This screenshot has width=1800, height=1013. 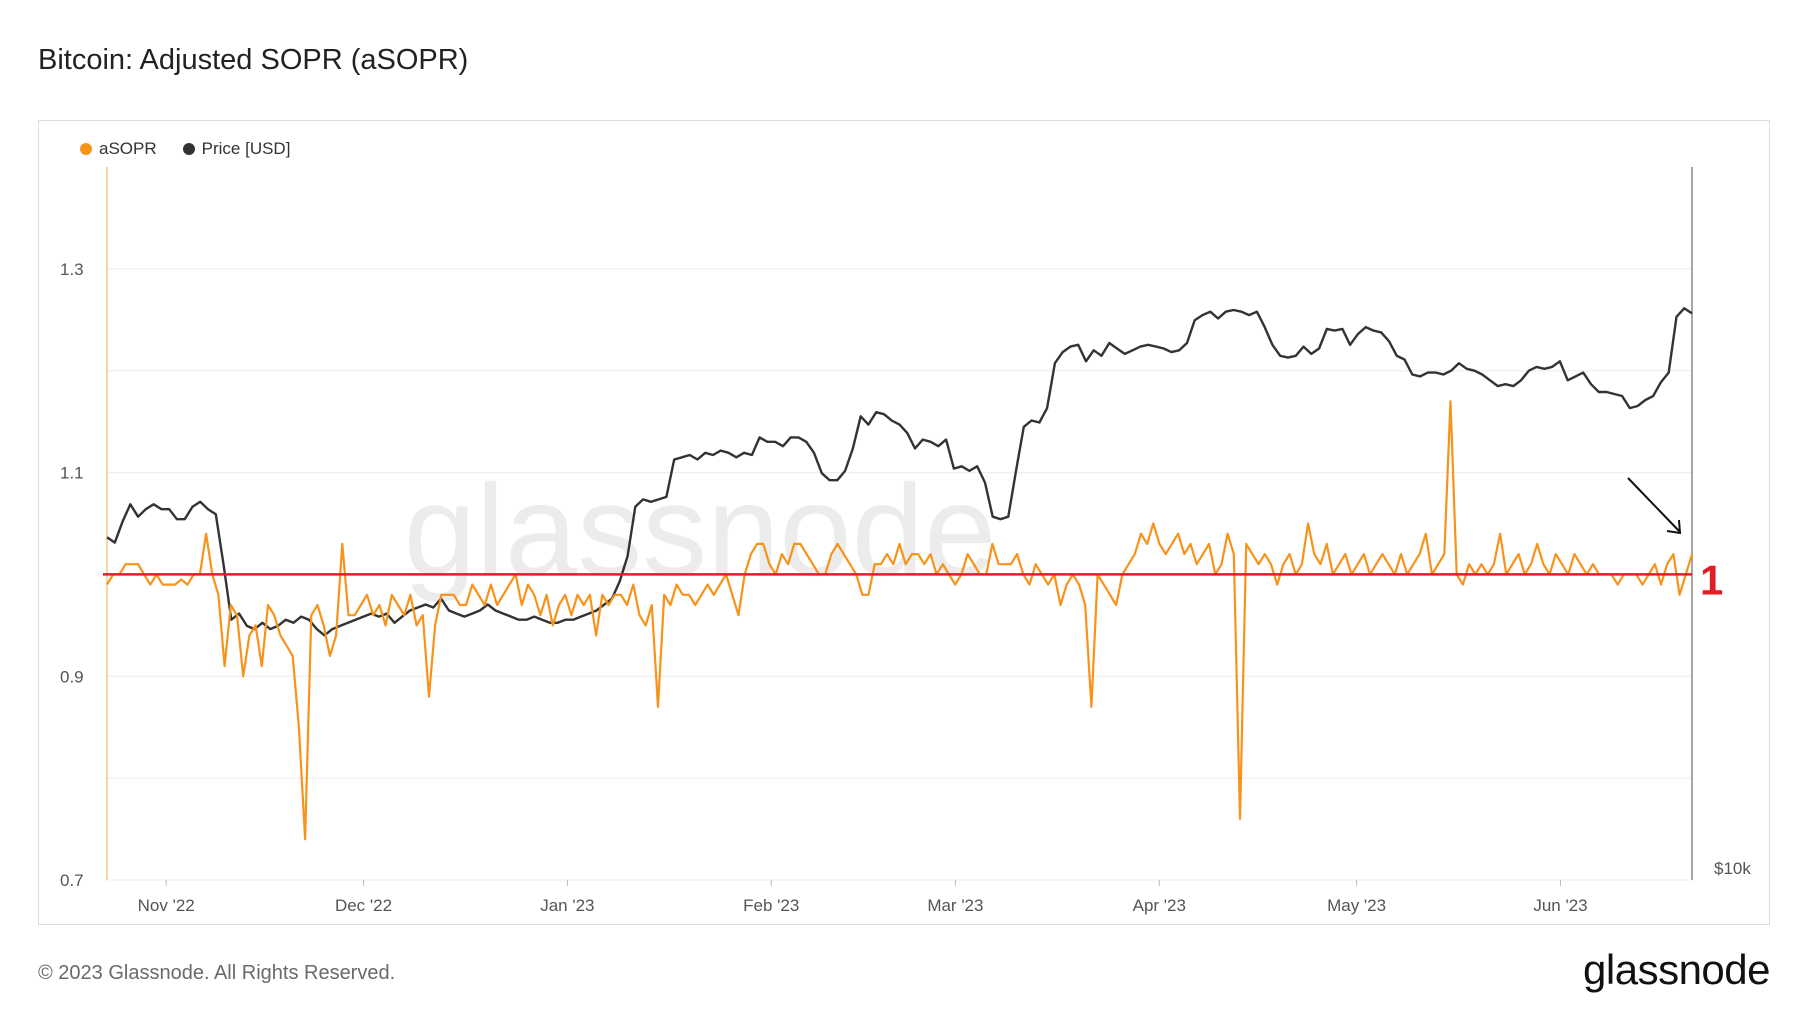 I want to click on legend-dot-price, so click(x=188, y=149).